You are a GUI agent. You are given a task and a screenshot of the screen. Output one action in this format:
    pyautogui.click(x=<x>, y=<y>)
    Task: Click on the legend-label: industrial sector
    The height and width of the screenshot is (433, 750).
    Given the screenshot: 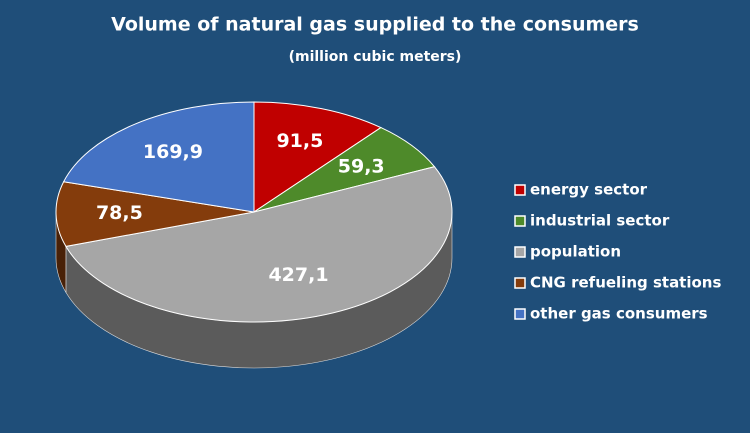 What is the action you would take?
    pyautogui.click(x=600, y=221)
    